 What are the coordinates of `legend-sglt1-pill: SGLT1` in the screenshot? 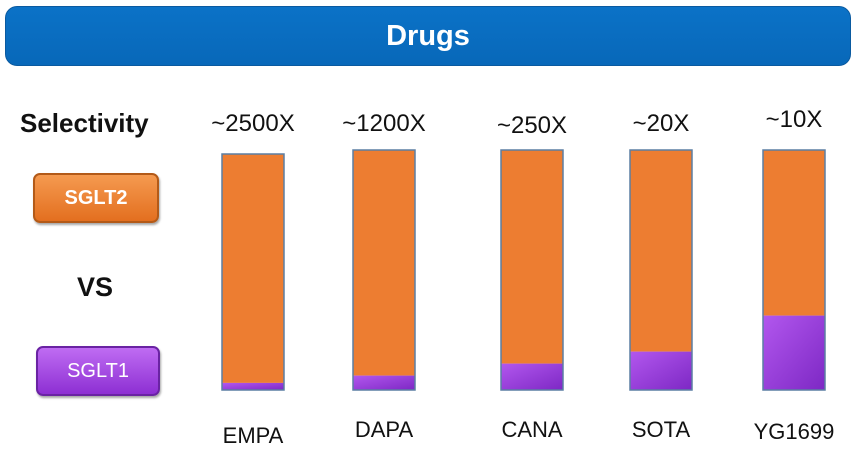 It's located at (98, 371).